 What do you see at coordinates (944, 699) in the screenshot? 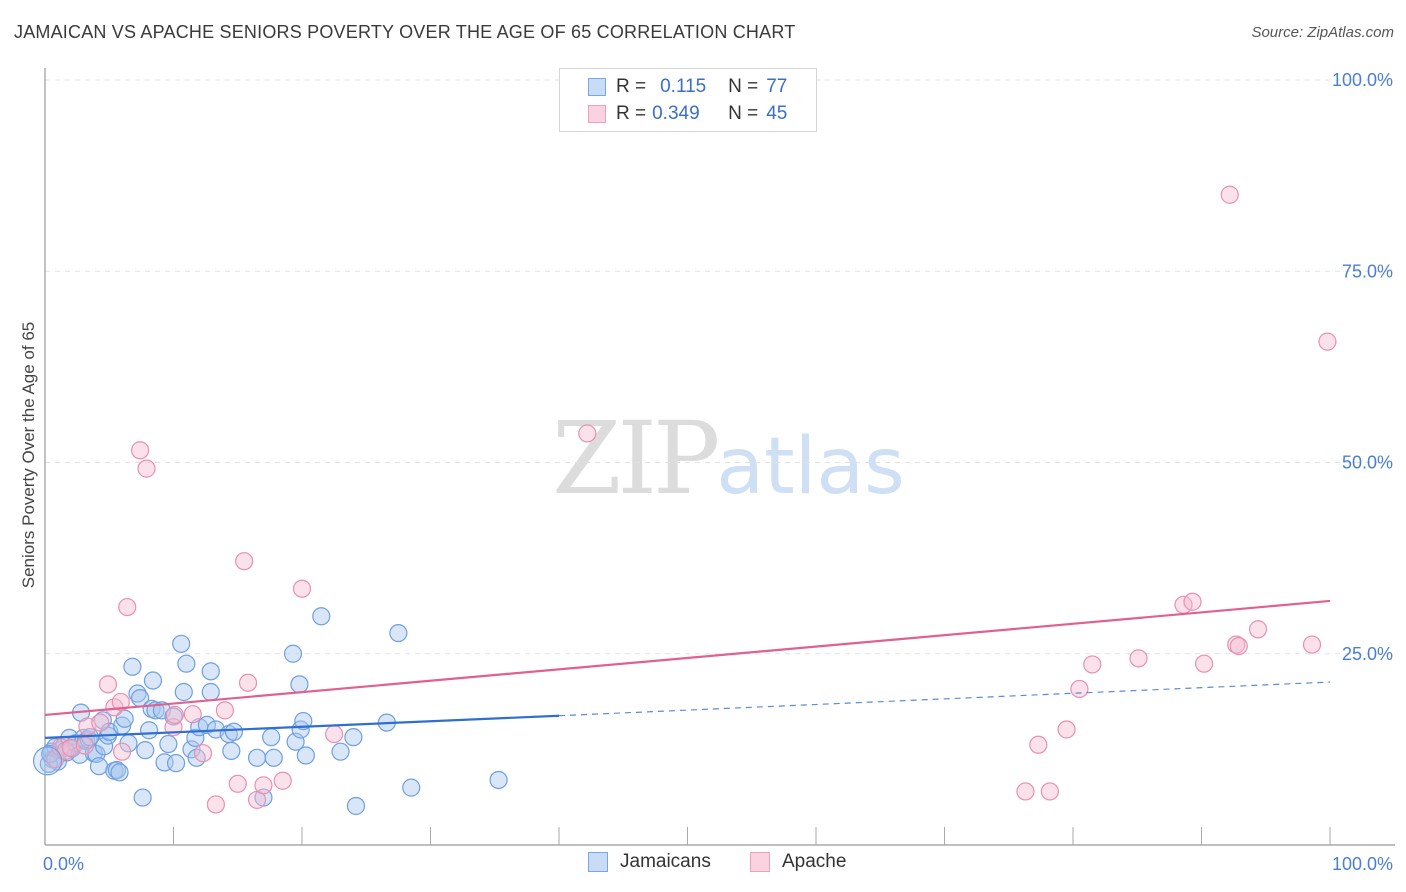
I see `trend-line-jamaicans-extension` at bounding box center [944, 699].